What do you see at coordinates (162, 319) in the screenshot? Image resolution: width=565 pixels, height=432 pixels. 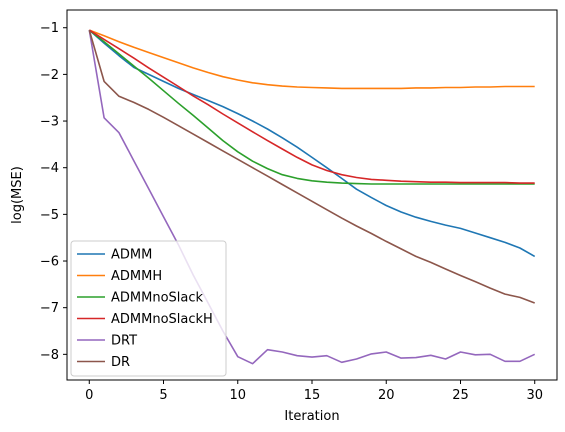 I see `legend-label: ADMMnoSlackH` at bounding box center [162, 319].